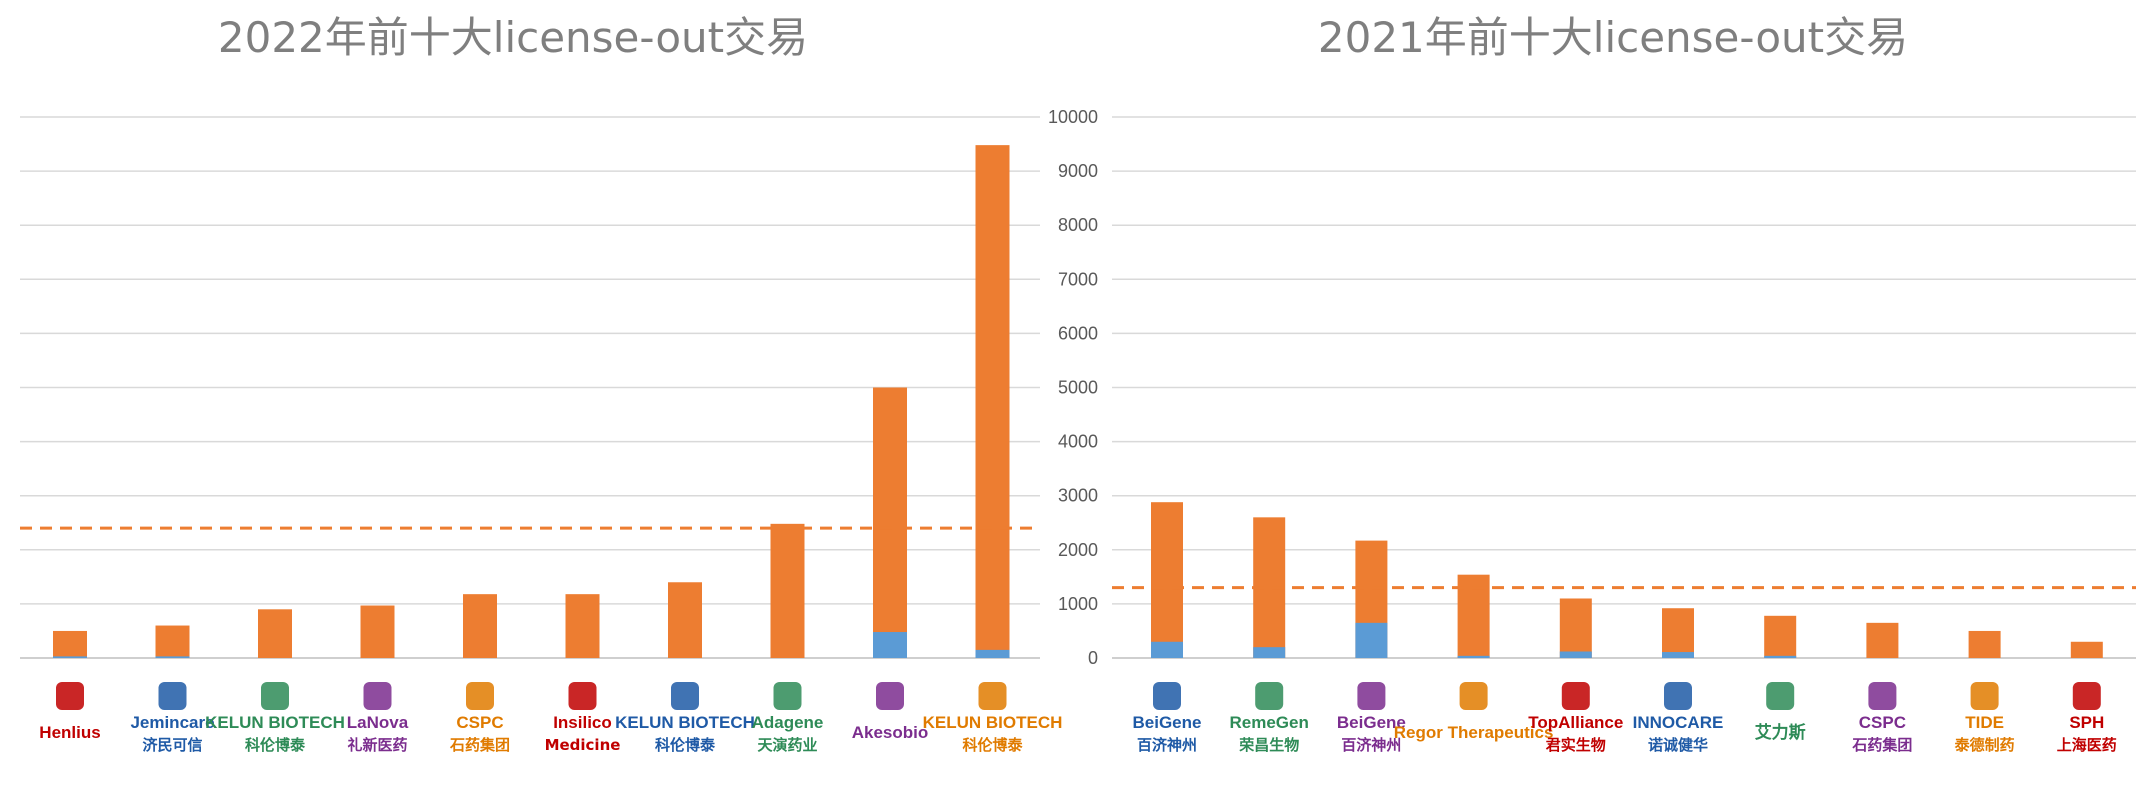 The height and width of the screenshot is (788, 2136). What do you see at coordinates (788, 722) in the screenshot?
I see `logo-name: Adagene` at bounding box center [788, 722].